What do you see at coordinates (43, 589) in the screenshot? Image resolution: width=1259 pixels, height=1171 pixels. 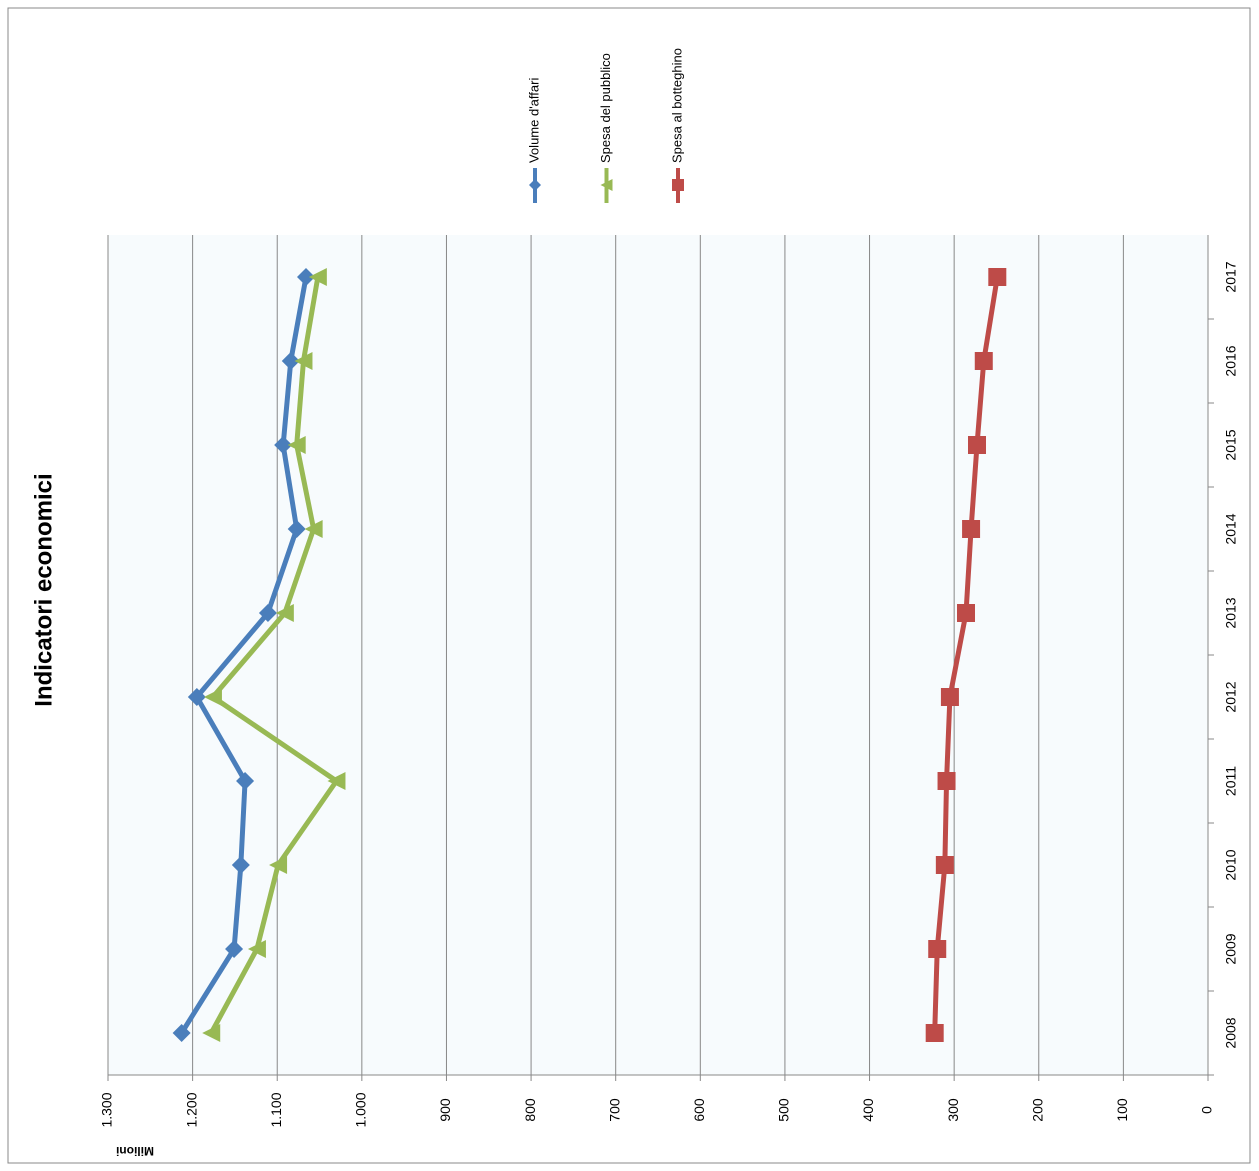 I see `chart-title: Indicatori economici` at bounding box center [43, 589].